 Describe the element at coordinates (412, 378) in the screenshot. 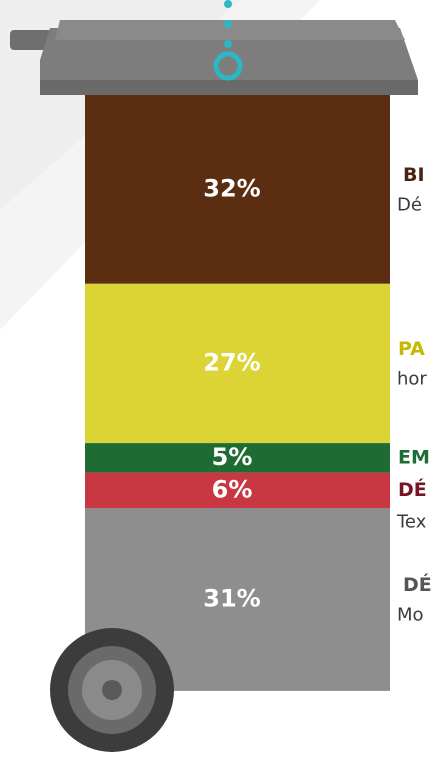

I see `legend-description: hor` at that location.